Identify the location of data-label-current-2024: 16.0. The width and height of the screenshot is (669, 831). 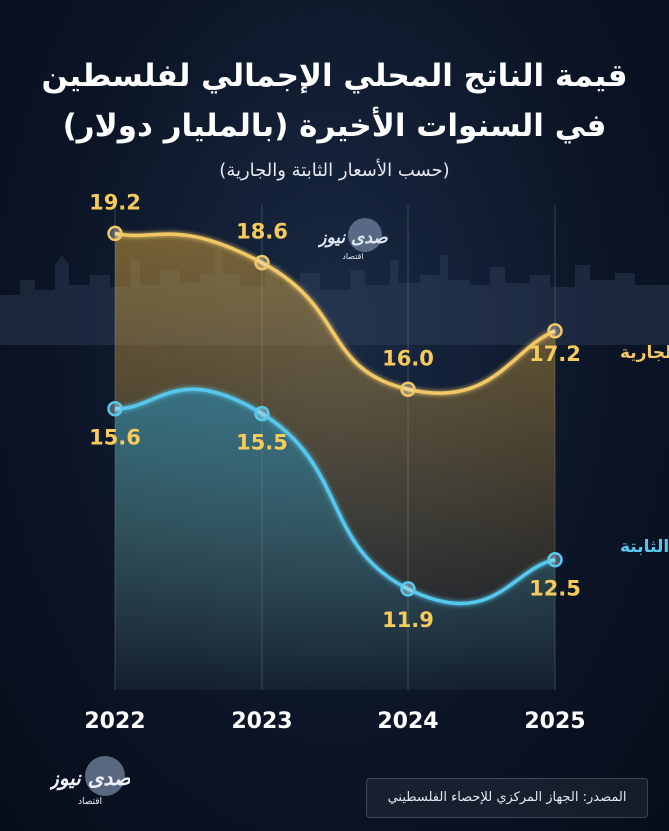
(408, 358).